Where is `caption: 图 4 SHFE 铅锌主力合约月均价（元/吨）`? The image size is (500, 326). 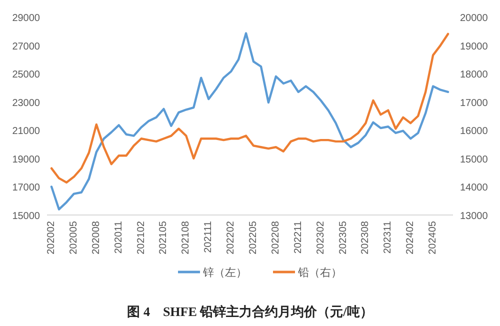
caption: 图 4 SHFE 铅锌主力合约月均价（元/吨） is located at coordinates (250, 311).